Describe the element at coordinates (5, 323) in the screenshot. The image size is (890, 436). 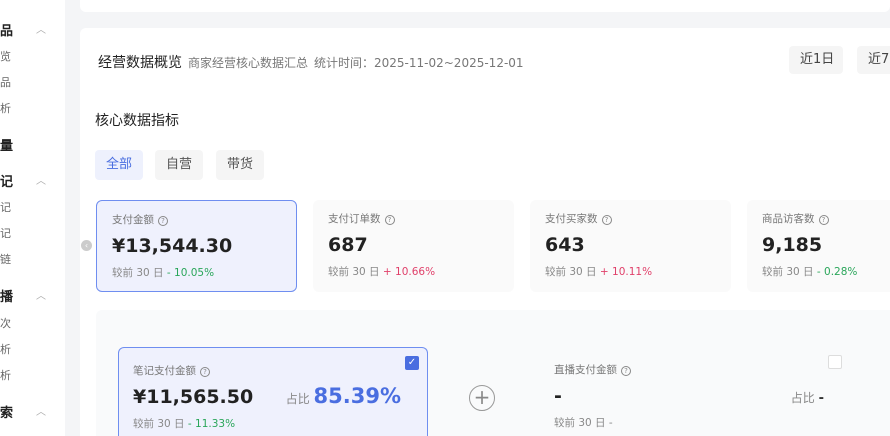
I see `sidebar-item: 次` at that location.